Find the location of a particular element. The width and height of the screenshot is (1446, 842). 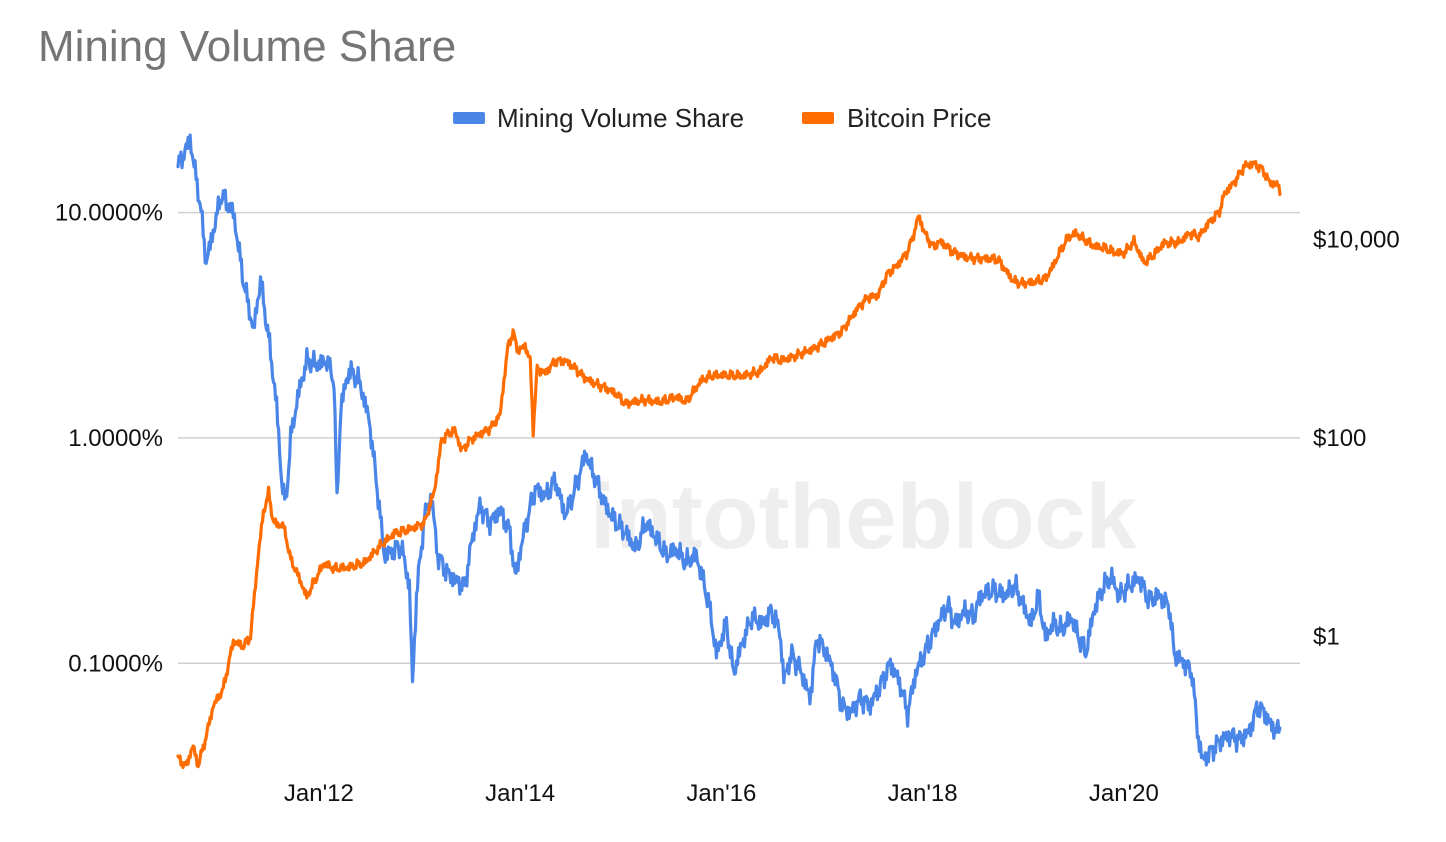

x-tick-label: Jan'20 is located at coordinates (1124, 793).